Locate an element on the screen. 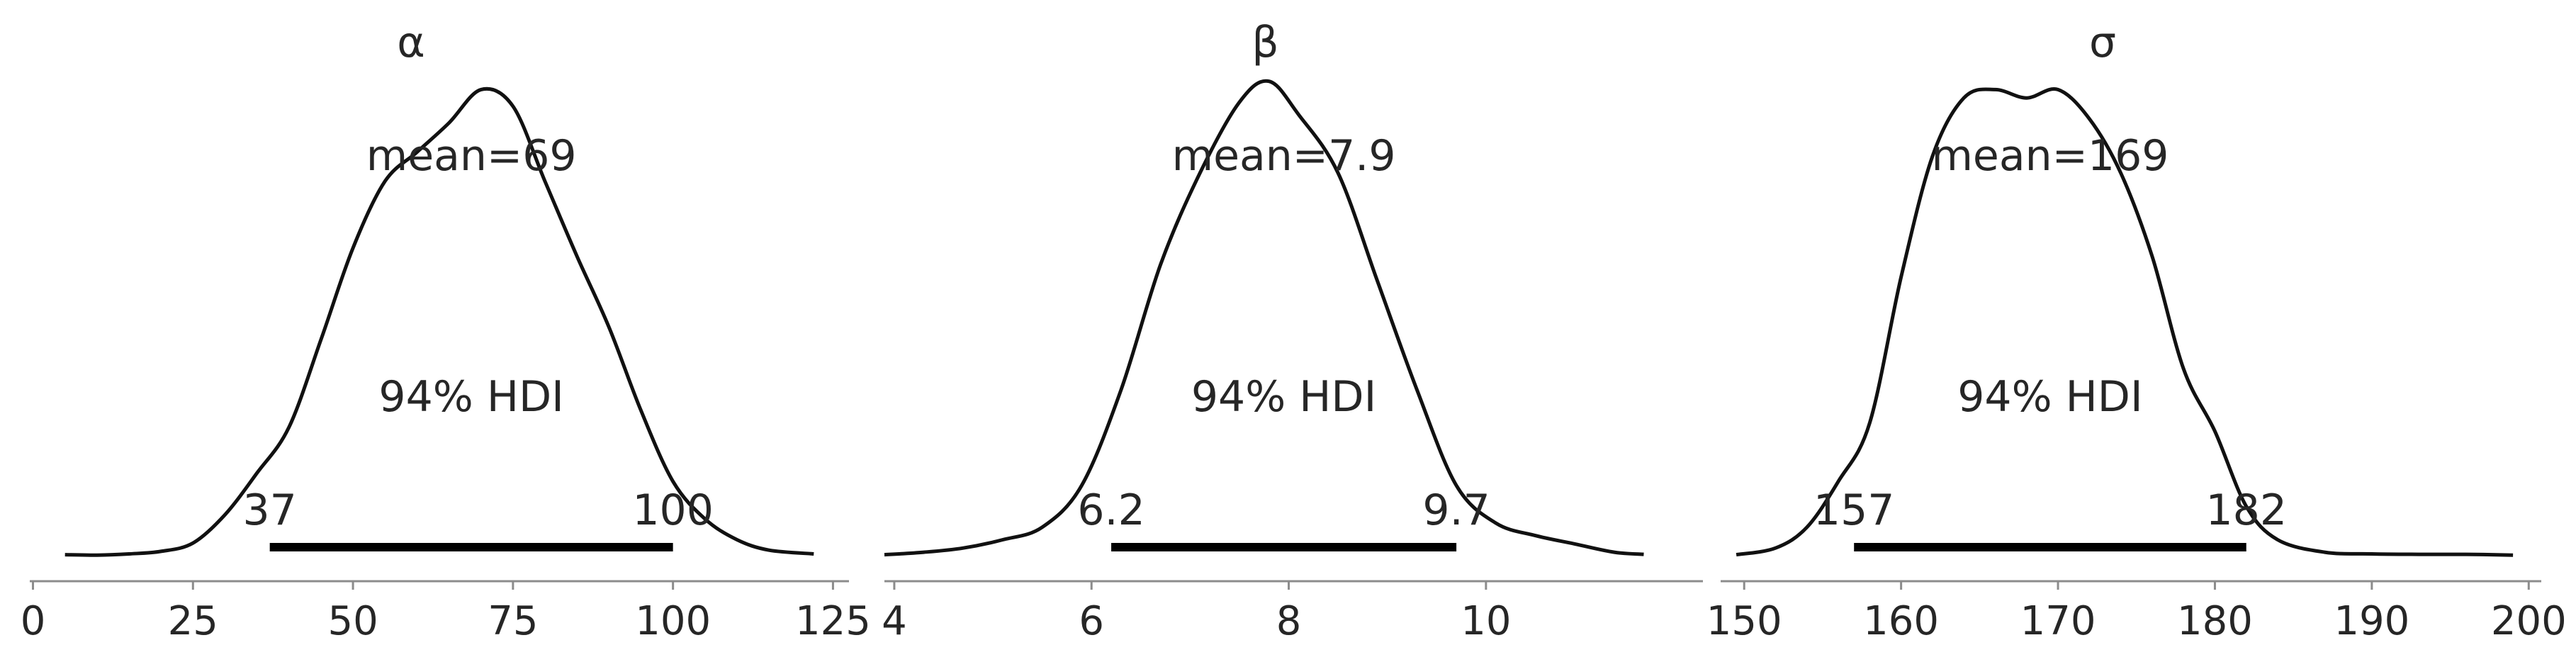 This screenshot has width=2576, height=662. panel-3-hdi-low-label: 157 is located at coordinates (1854, 510).